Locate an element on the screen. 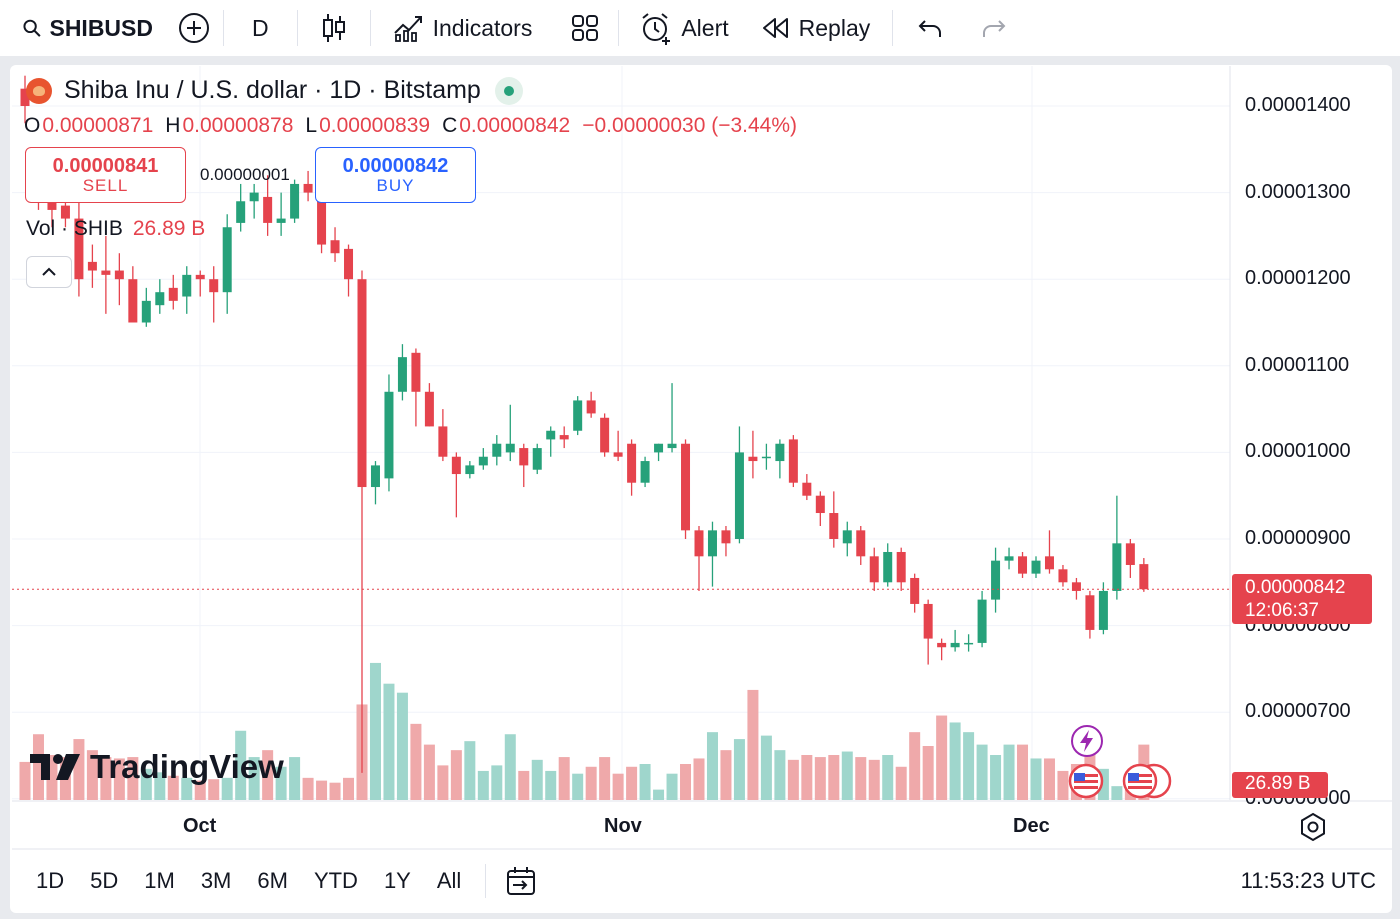 This screenshot has width=1400, height=919. time-label-dec: Dec is located at coordinates (1031, 826).